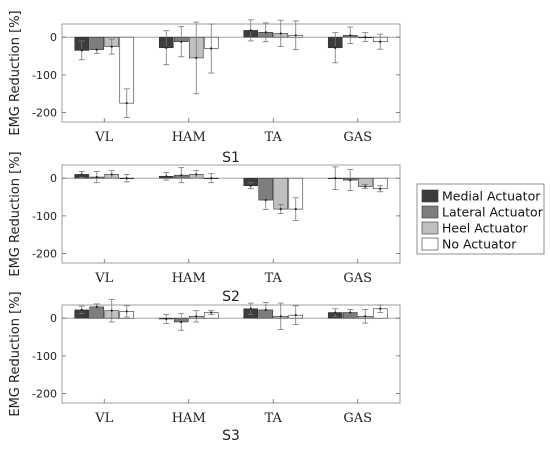 The height and width of the screenshot is (451, 550). Describe the element at coordinates (231, 436) in the screenshot. I see `subject-label: S3` at that location.